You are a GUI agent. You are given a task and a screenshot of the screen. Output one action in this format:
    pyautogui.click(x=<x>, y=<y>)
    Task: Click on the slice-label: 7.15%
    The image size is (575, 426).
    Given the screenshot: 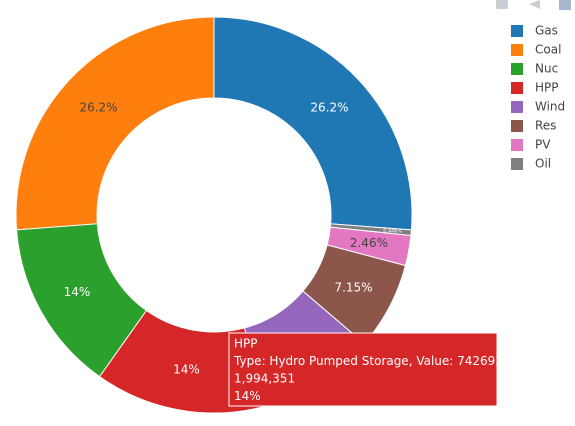 What is the action you would take?
    pyautogui.click(x=353, y=288)
    